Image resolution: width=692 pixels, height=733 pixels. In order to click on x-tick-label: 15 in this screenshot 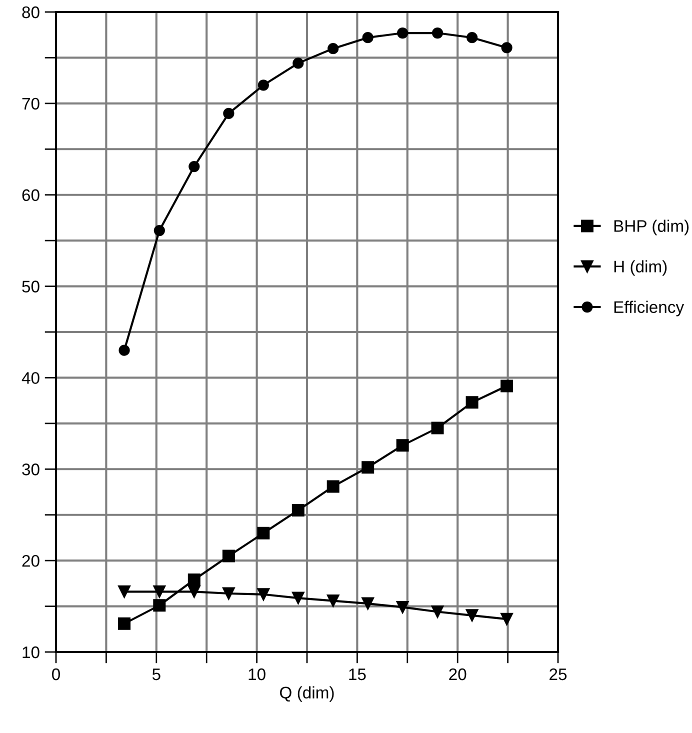, I will do `click(357, 674)`.